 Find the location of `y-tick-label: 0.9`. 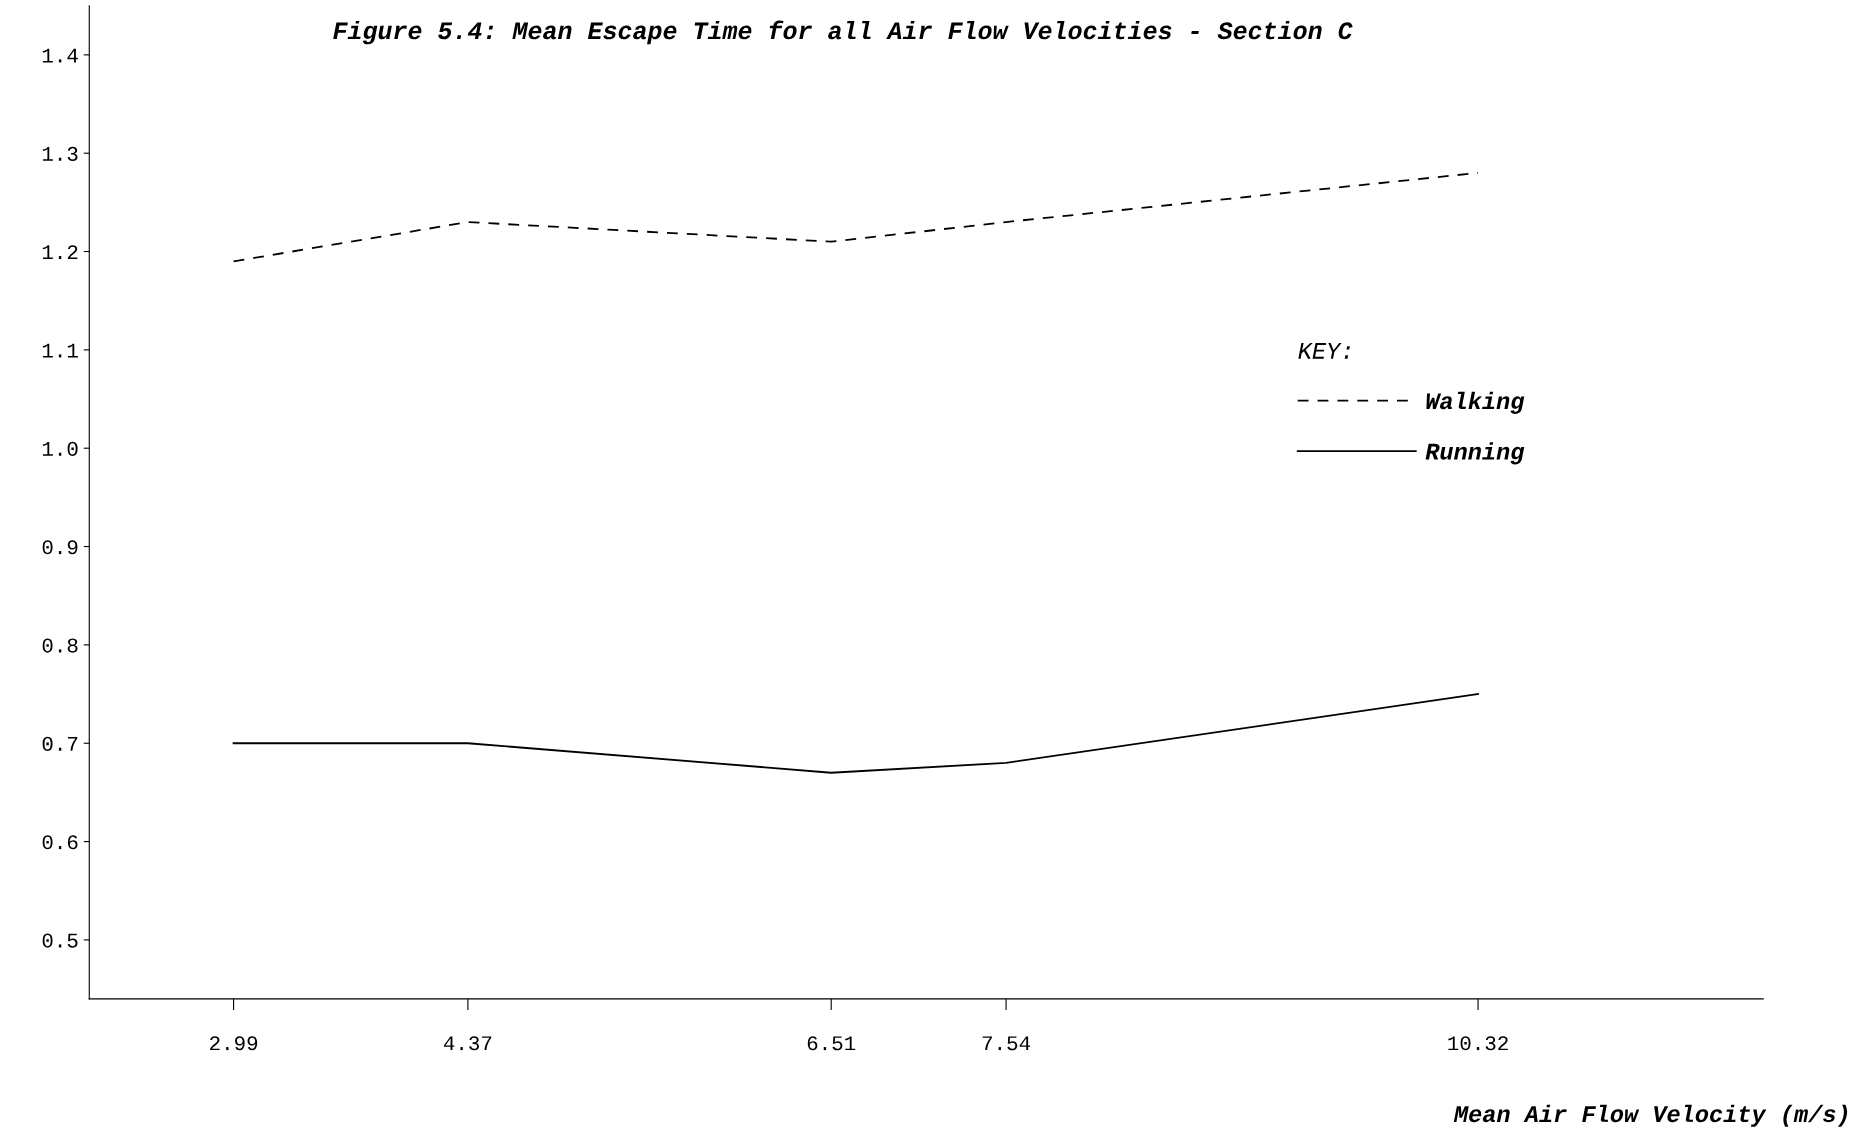

y-tick-label: 0.9 is located at coordinates (60, 547).